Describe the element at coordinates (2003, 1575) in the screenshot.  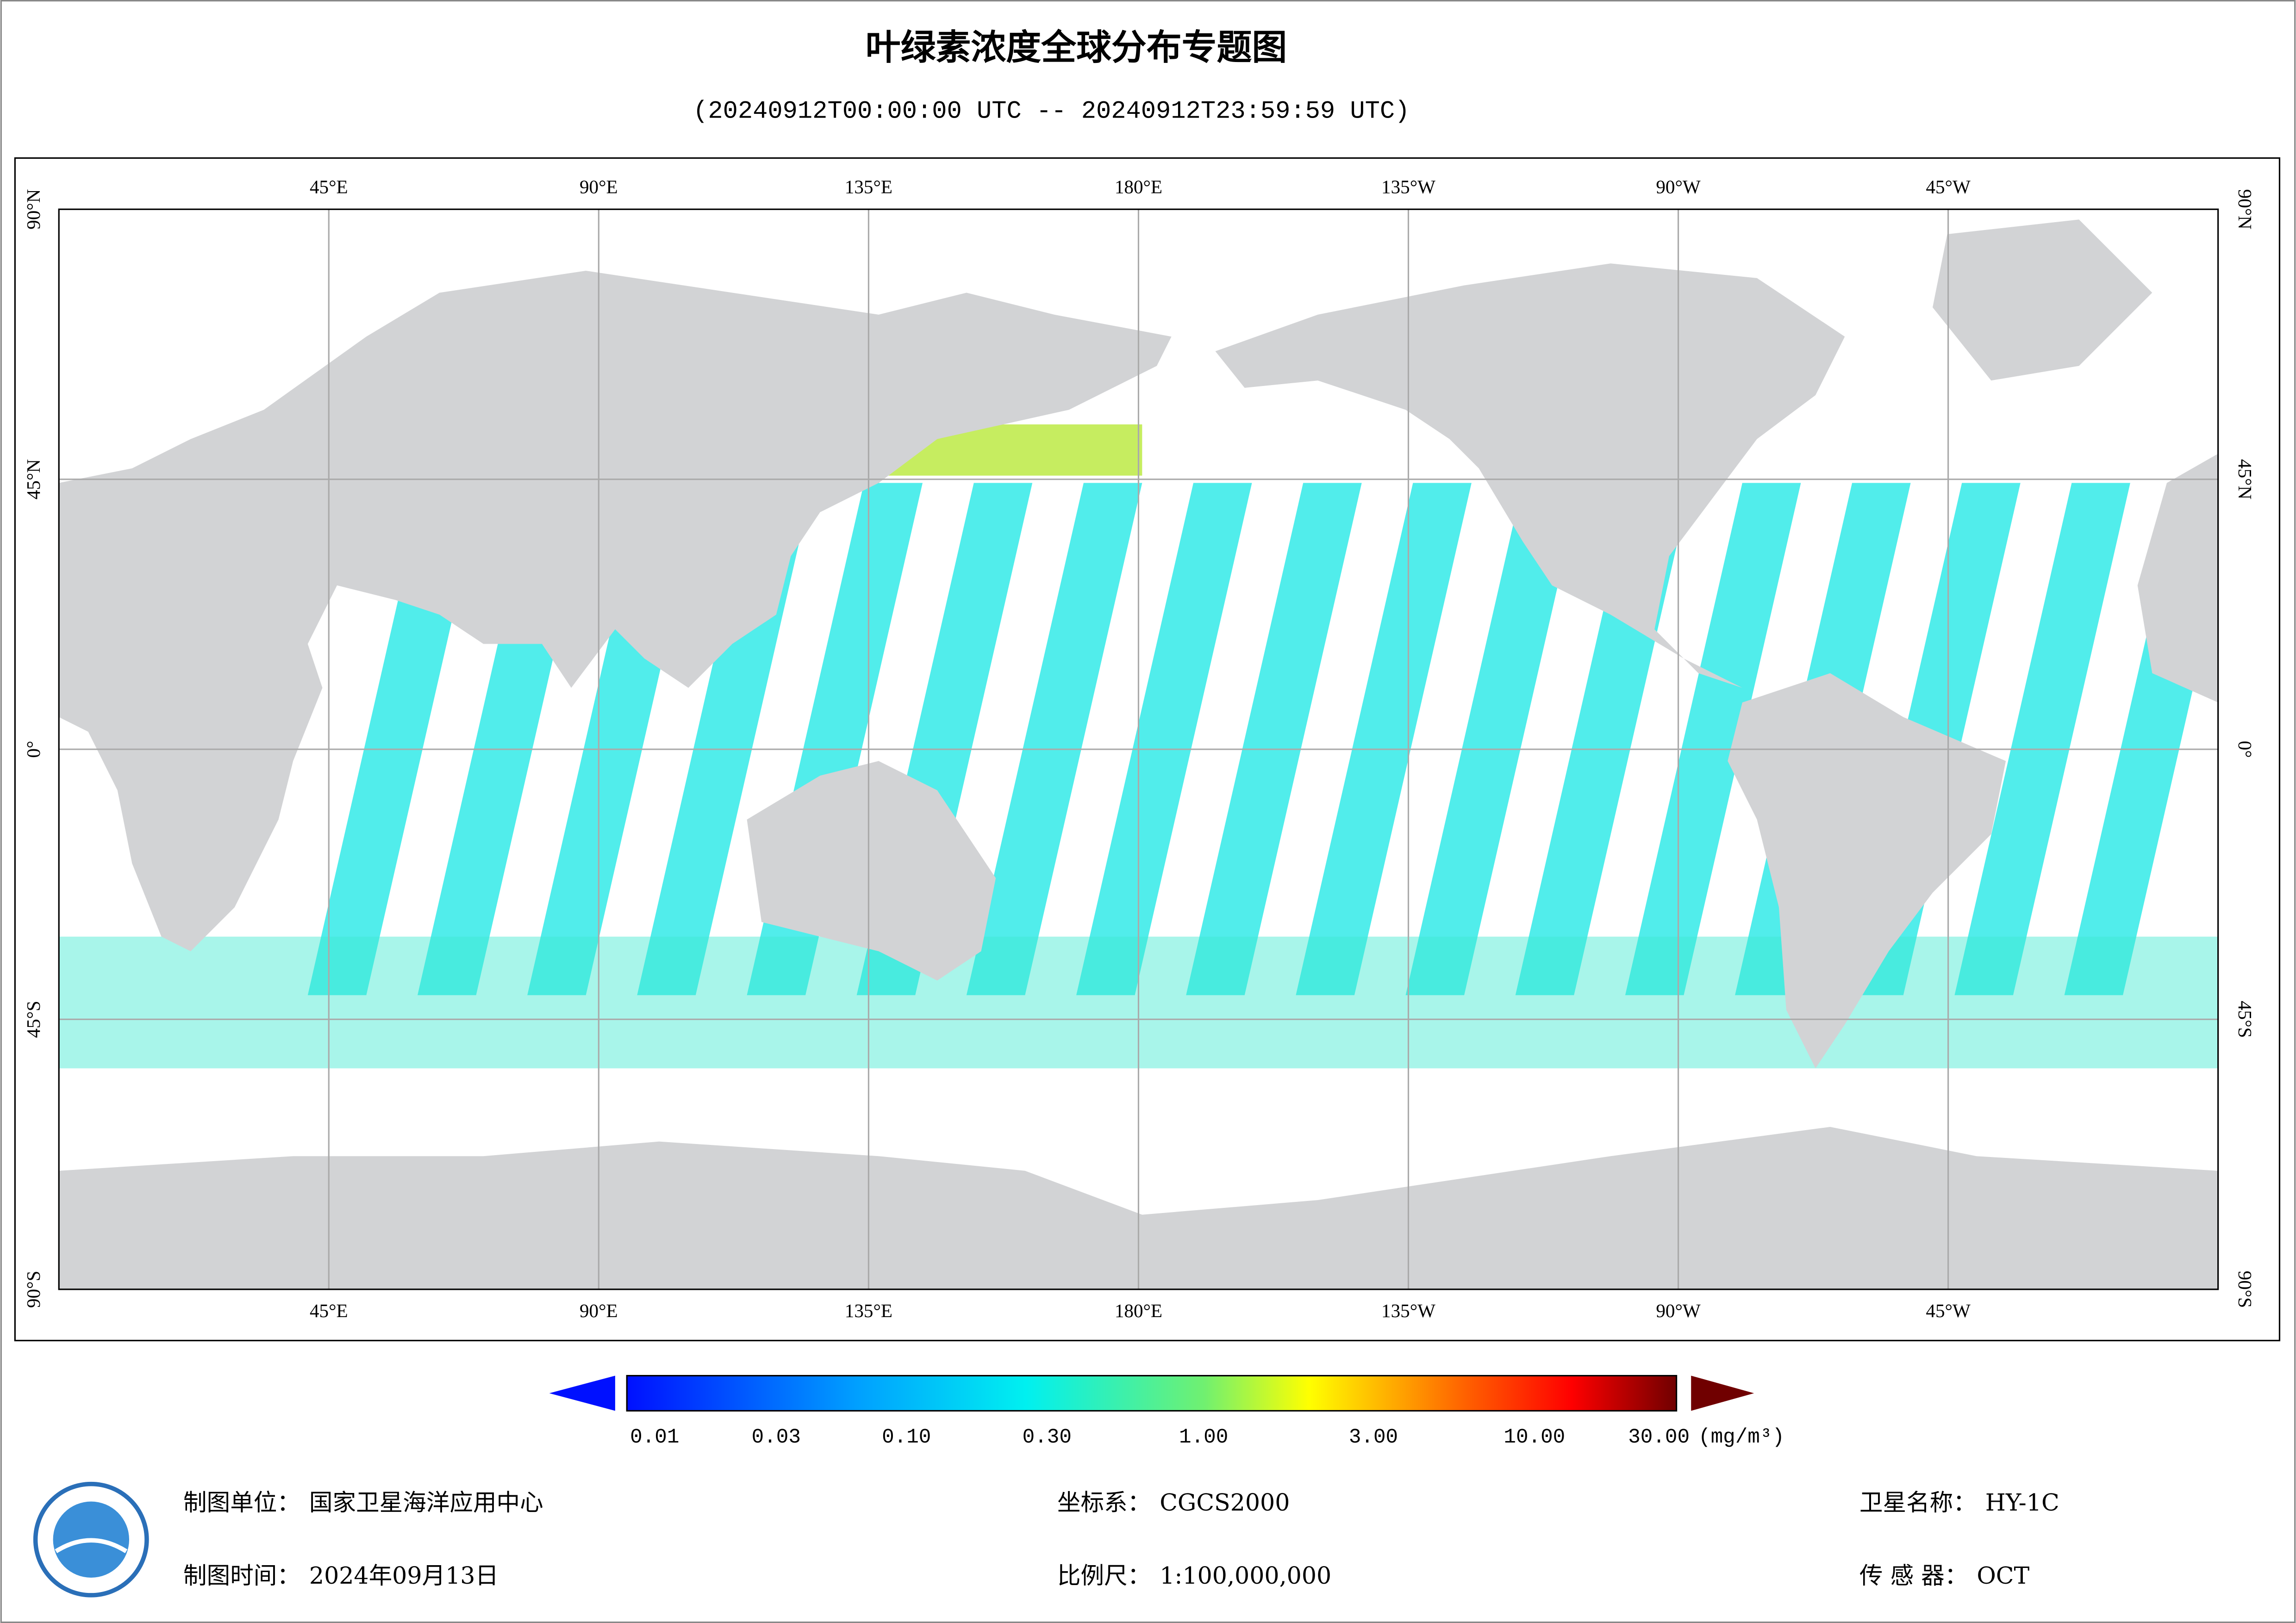
I see `field-value: OCT` at that location.